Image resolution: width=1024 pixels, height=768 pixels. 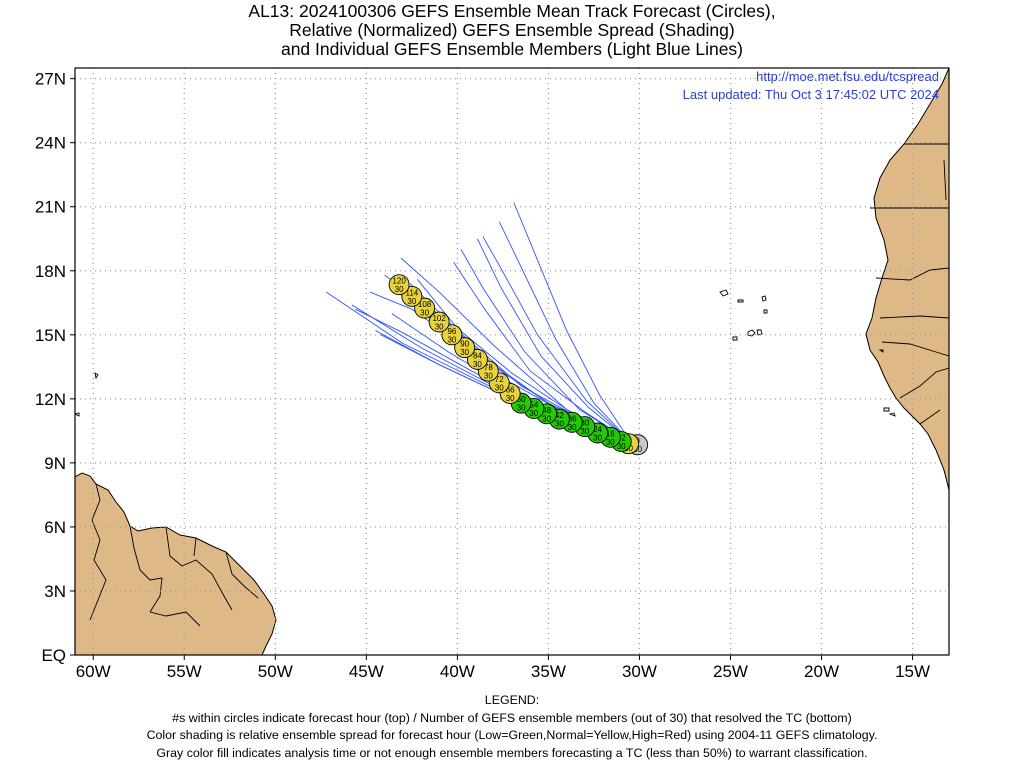 What do you see at coordinates (439, 318) in the screenshot?
I see `track-point-hour: 102` at bounding box center [439, 318].